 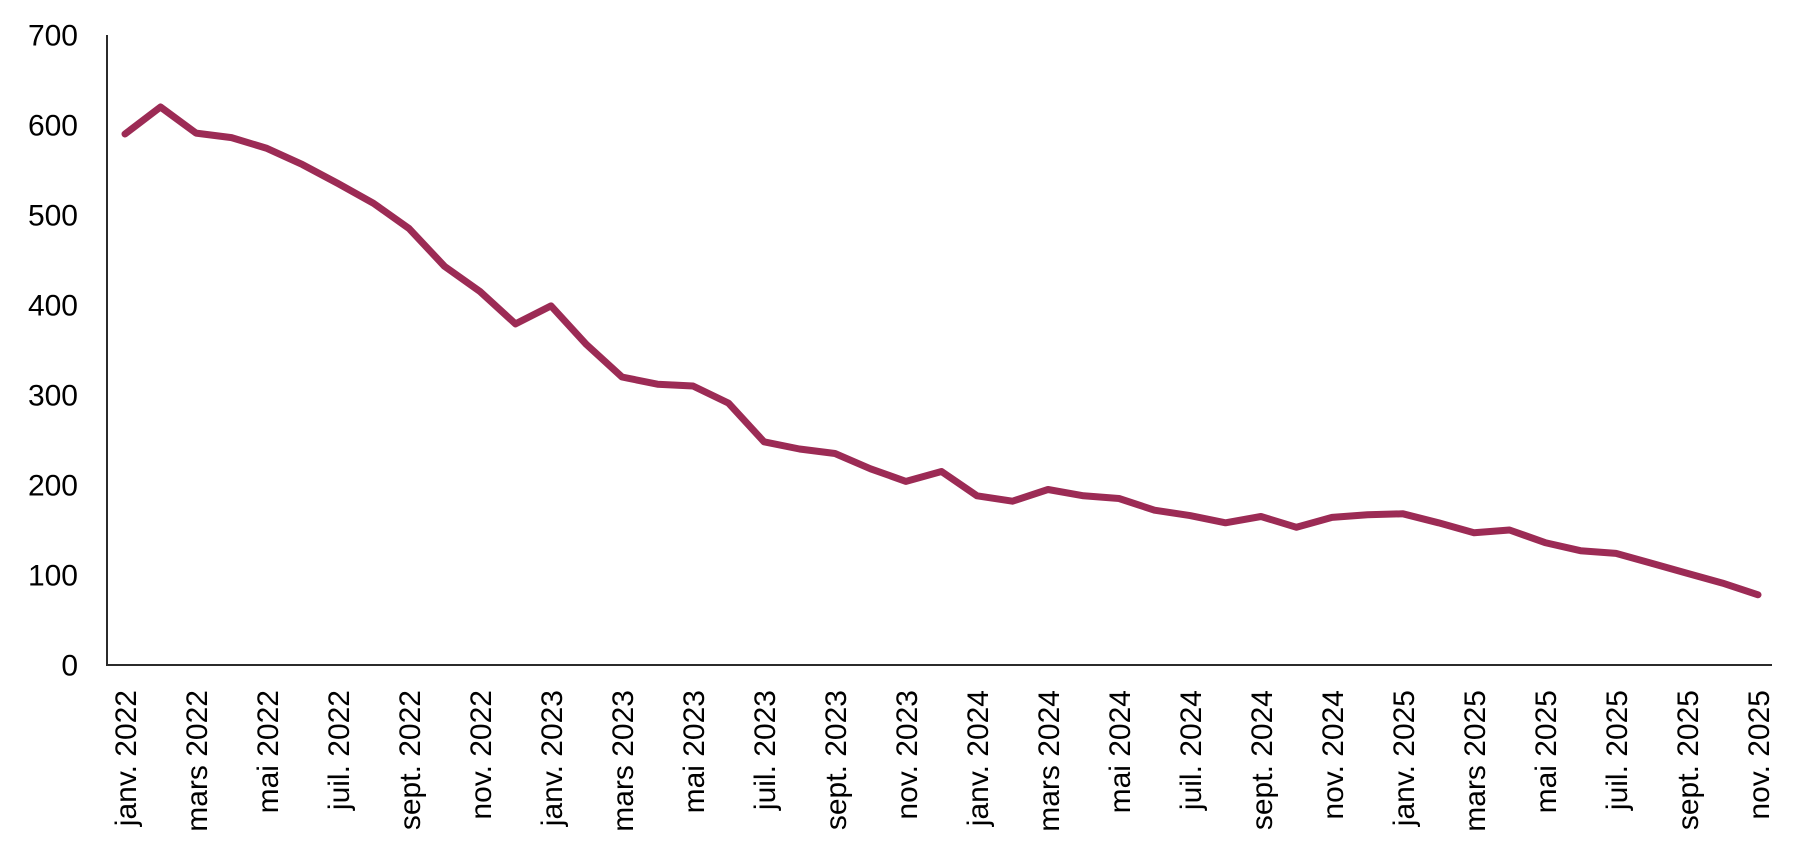 I want to click on y-axis-tick-label: 700, so click(x=53, y=36).